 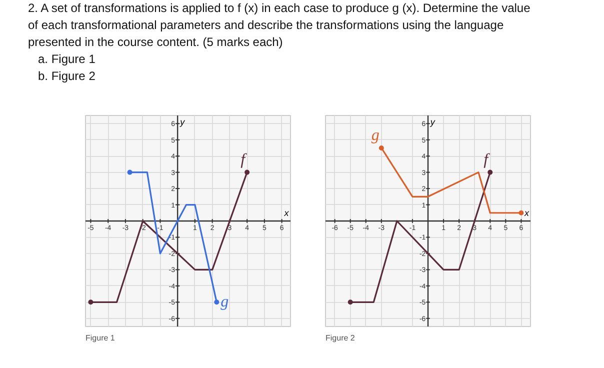 What do you see at coordinates (66, 76) in the screenshot?
I see `text: b. Figure 2` at bounding box center [66, 76].